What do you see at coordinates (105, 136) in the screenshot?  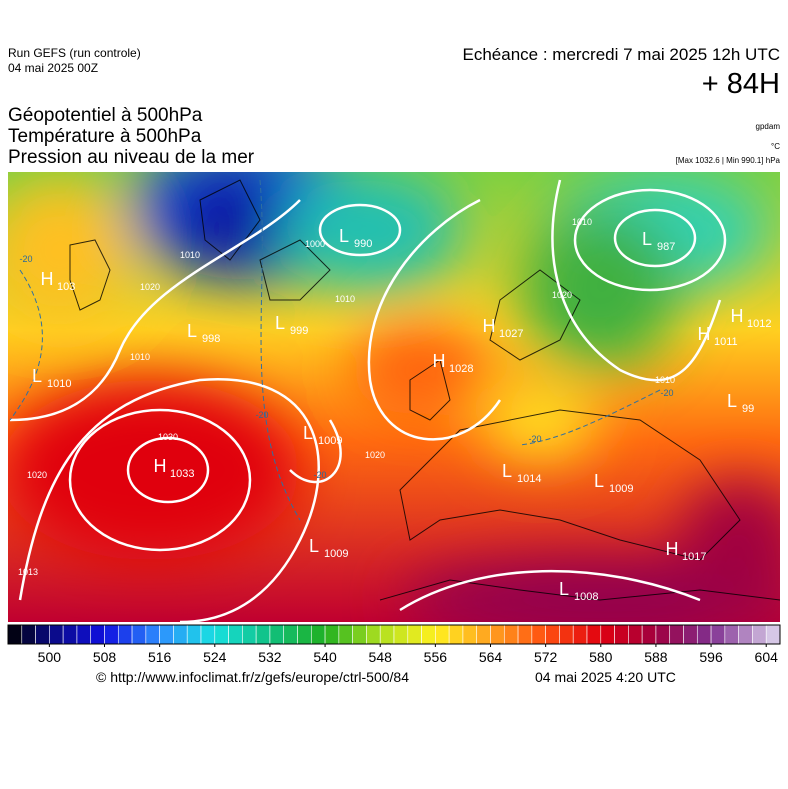 I see `title-2: Température à 500hPa` at bounding box center [105, 136].